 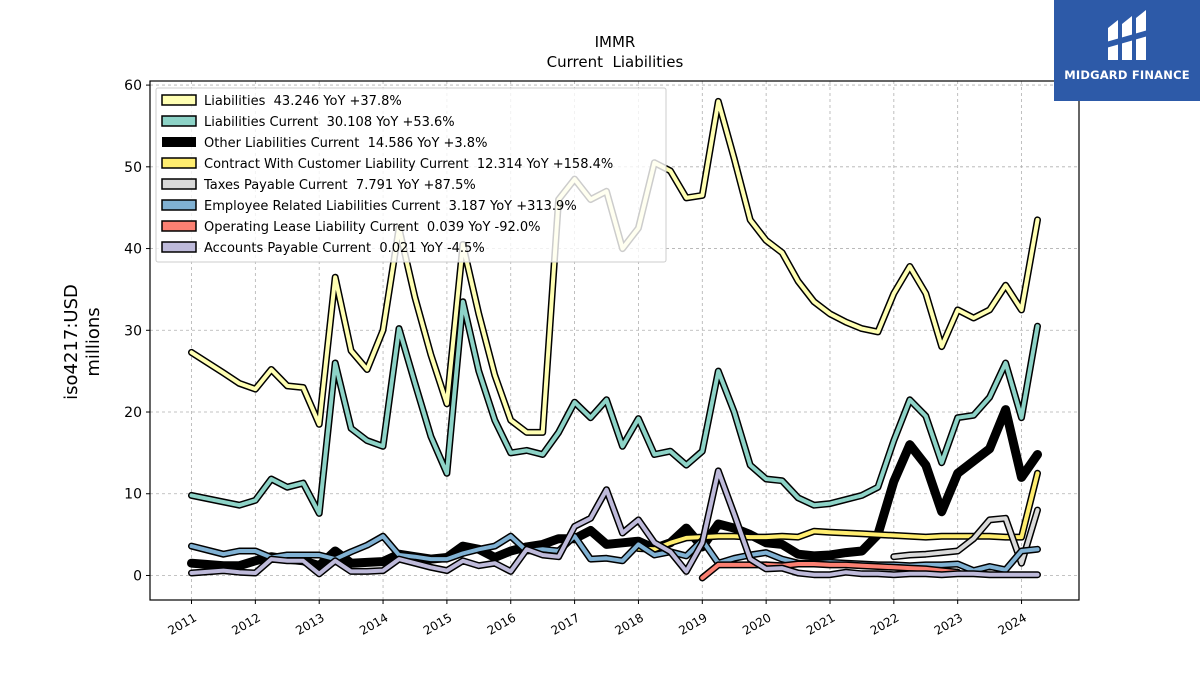 I want to click on y-tick-label: 0, so click(x=137, y=576).